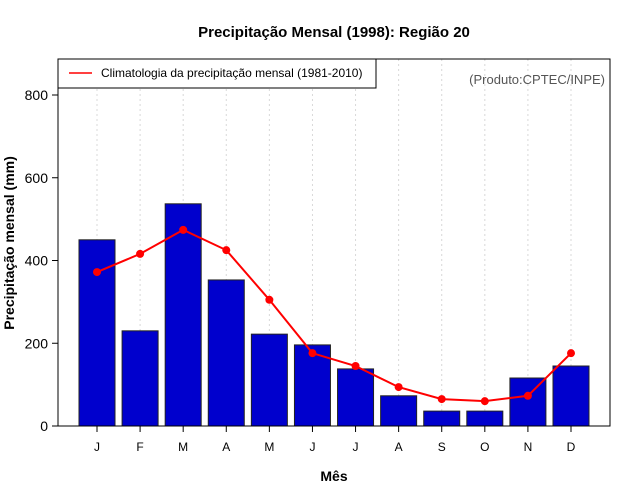  Describe the element at coordinates (537, 79) in the screenshot. I see `credit-annotation: (Produto:CPTEC/INPE)` at that location.